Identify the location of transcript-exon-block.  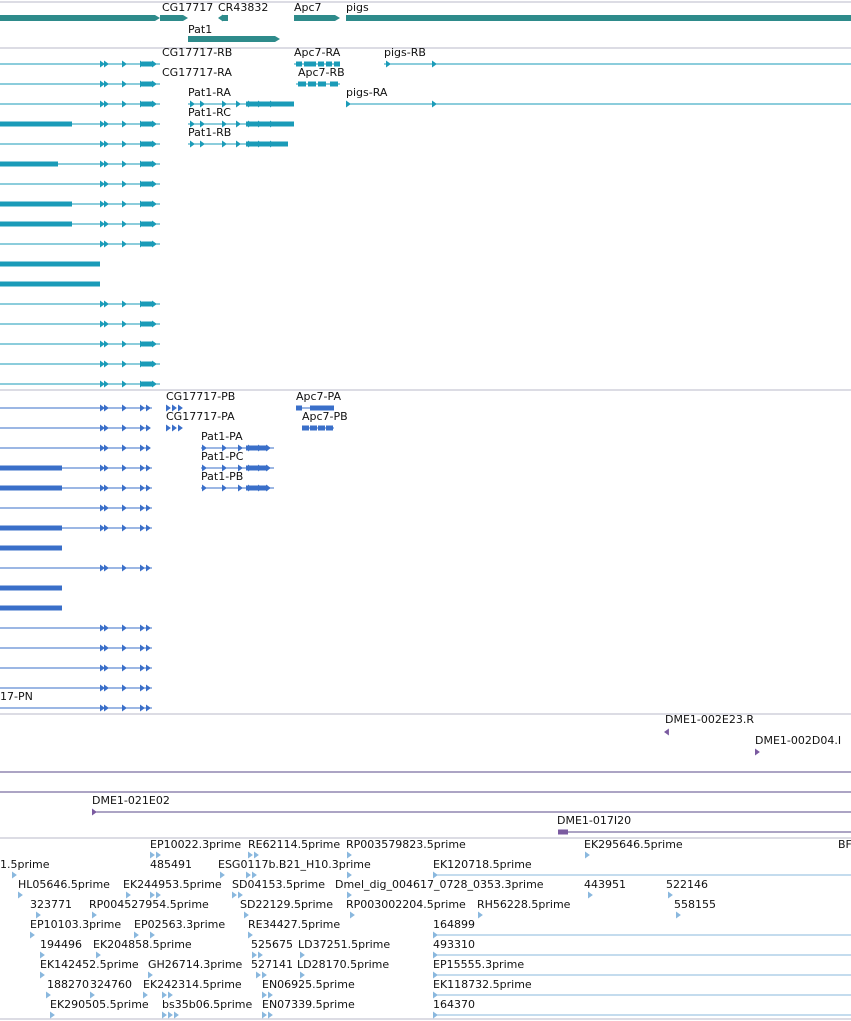
(147, 244).